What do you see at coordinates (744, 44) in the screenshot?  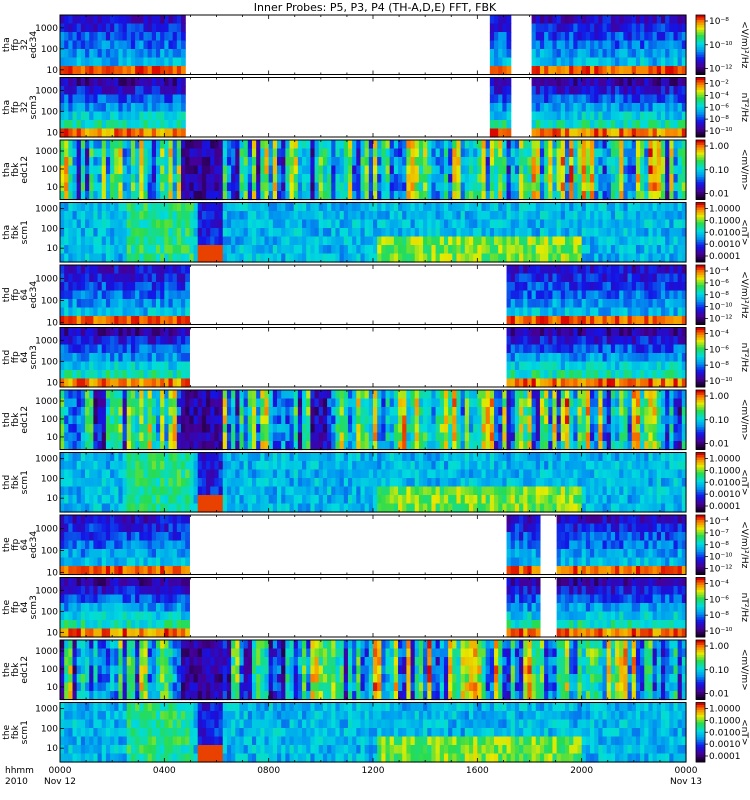 I see `colorbar-label: <V/m)²/Hz` at bounding box center [744, 44].